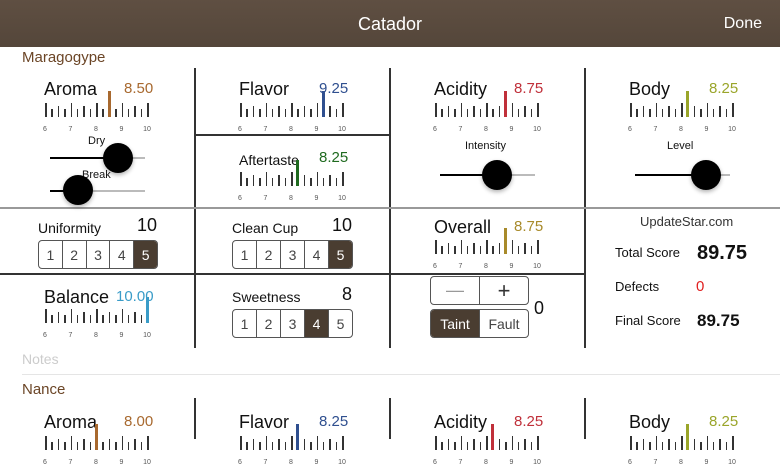  Describe the element at coordinates (118, 158) in the screenshot. I see `dry-slider-knob` at that location.